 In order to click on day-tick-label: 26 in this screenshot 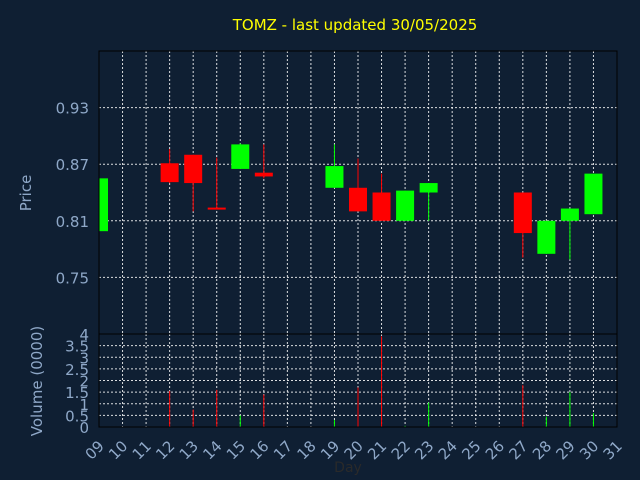, I will do `click(495, 450)`.